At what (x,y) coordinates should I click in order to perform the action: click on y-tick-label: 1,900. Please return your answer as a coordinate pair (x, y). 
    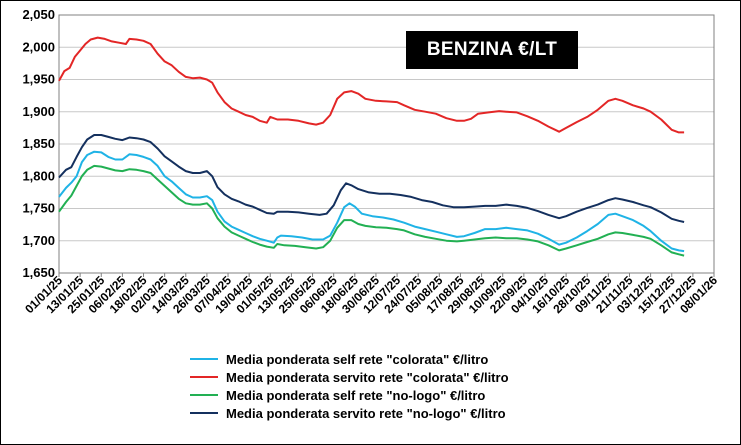
    Looking at the image, I should click on (38, 111).